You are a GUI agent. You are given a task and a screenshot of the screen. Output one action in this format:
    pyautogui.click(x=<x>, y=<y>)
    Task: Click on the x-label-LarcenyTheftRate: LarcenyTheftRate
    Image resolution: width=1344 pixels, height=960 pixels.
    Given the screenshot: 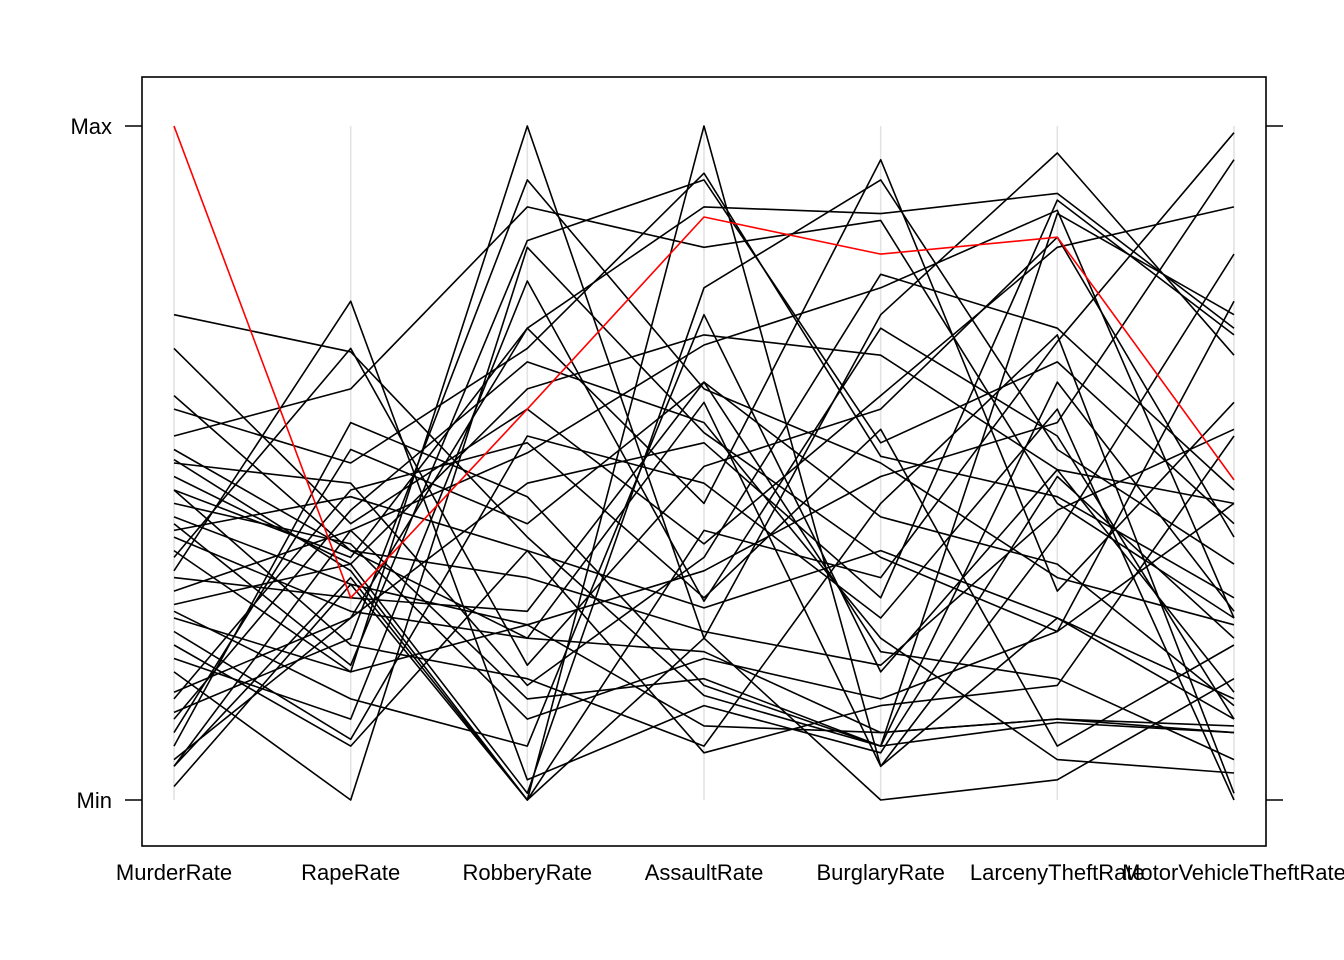 What is the action you would take?
    pyautogui.click(x=1057, y=872)
    